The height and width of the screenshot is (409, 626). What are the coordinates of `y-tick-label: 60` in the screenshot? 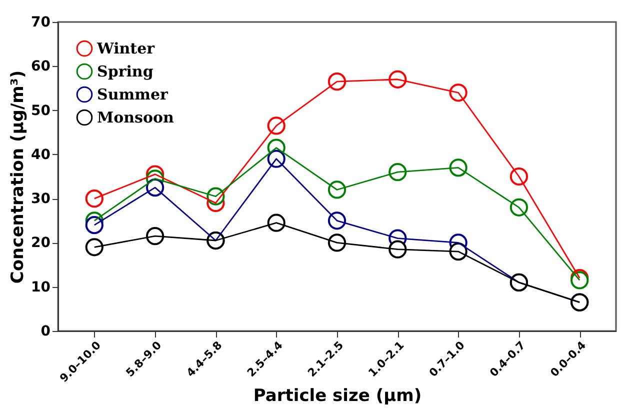 It's located at (41, 66).